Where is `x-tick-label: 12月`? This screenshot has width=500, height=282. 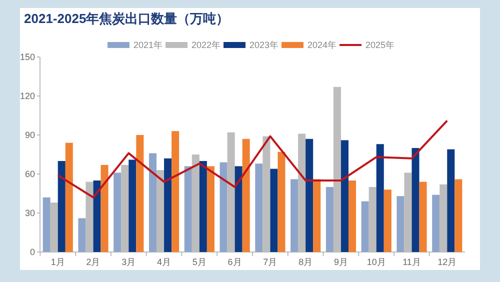
x-tick-label: 12月 is located at coordinates (447, 262).